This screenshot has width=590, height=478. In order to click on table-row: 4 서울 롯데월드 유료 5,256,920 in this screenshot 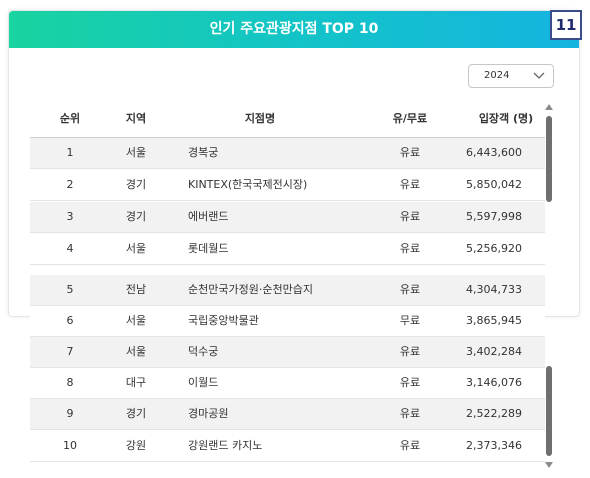, I will do `click(287, 249)`.